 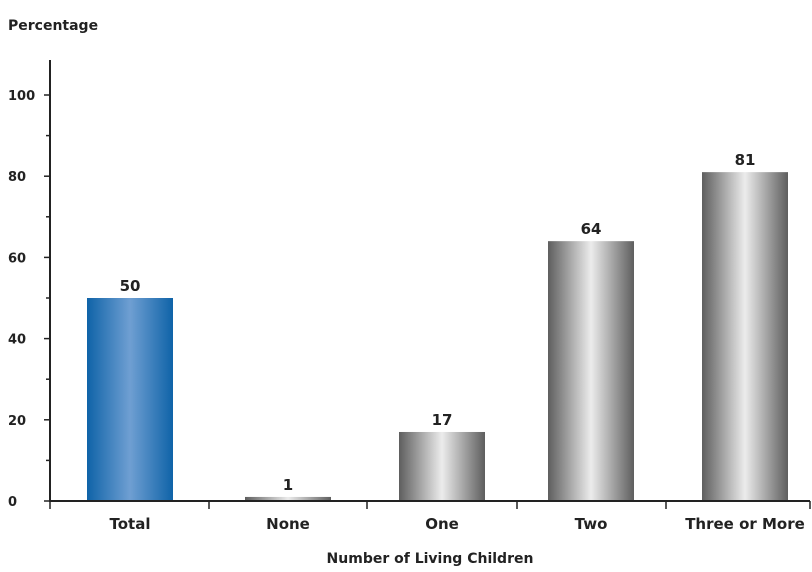 What do you see at coordinates (745, 160) in the screenshot?
I see `bar-value-label: 81` at bounding box center [745, 160].